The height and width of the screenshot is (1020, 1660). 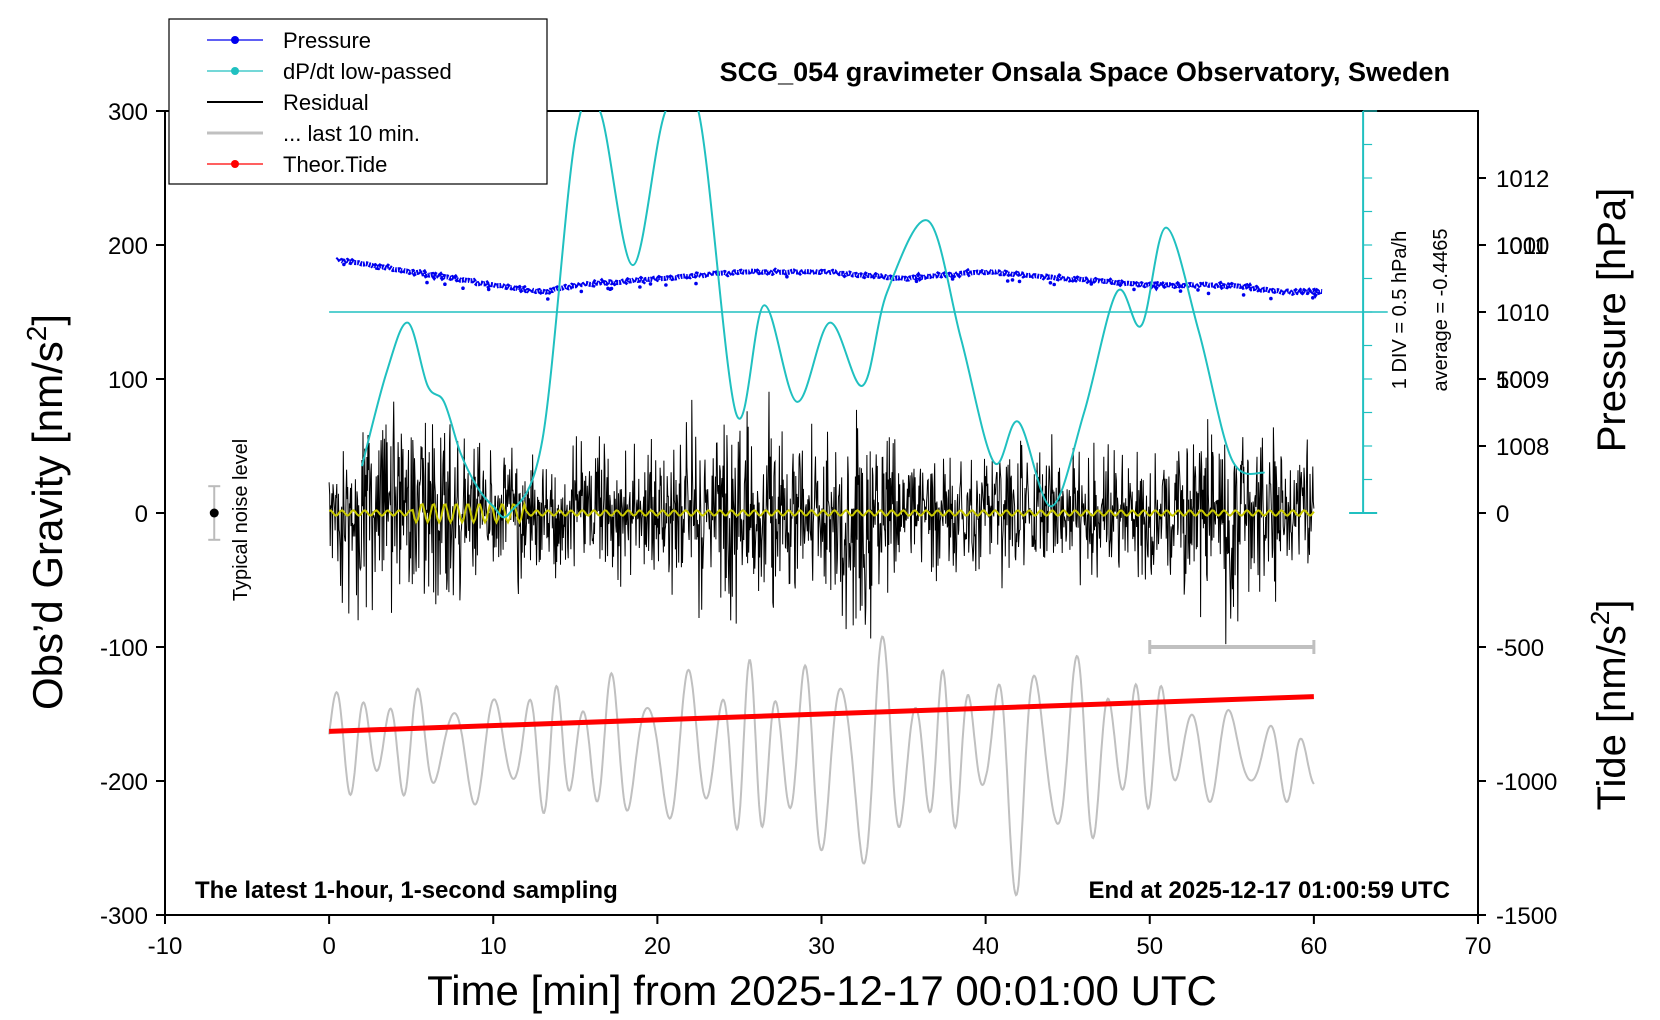 I want to click on legend-marker-dpdt, so click(x=235, y=71).